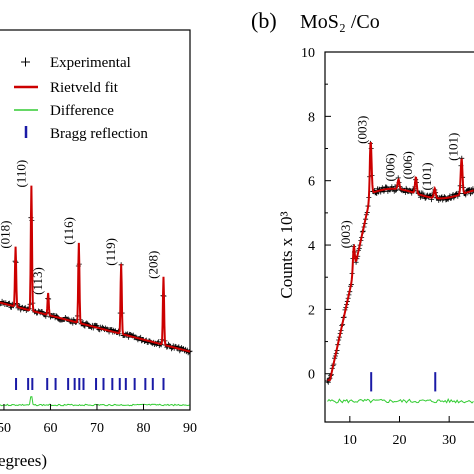  Describe the element at coordinates (95, 401) in the screenshot. I see `panel-a-difference-line` at that location.